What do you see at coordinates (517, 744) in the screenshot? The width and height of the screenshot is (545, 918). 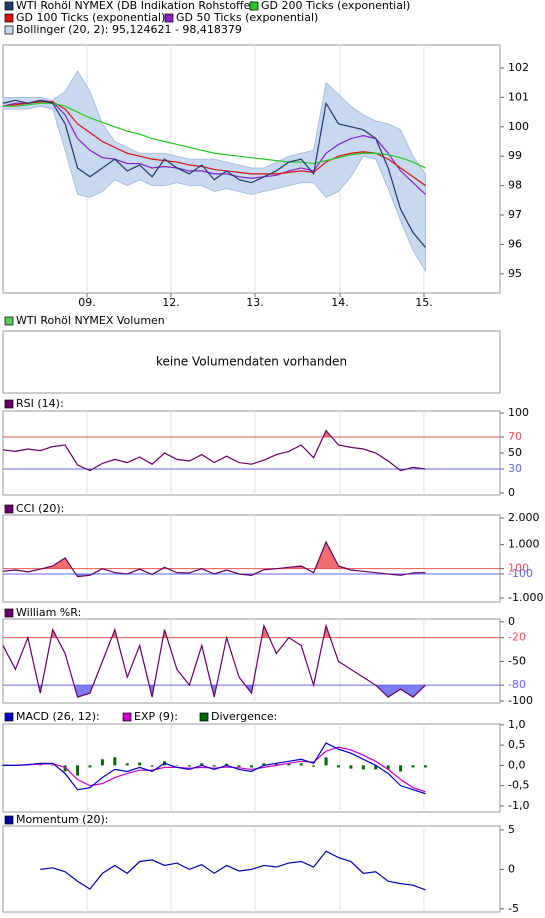 I see `y-tick-label: 0,5` at bounding box center [517, 744].